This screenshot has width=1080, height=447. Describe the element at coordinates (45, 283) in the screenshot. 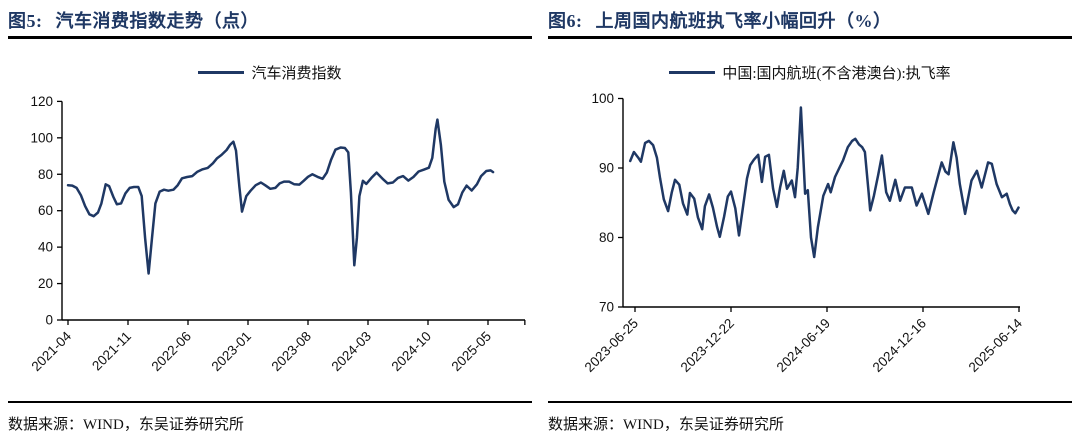

I see `y-tick-label: 20` at that location.